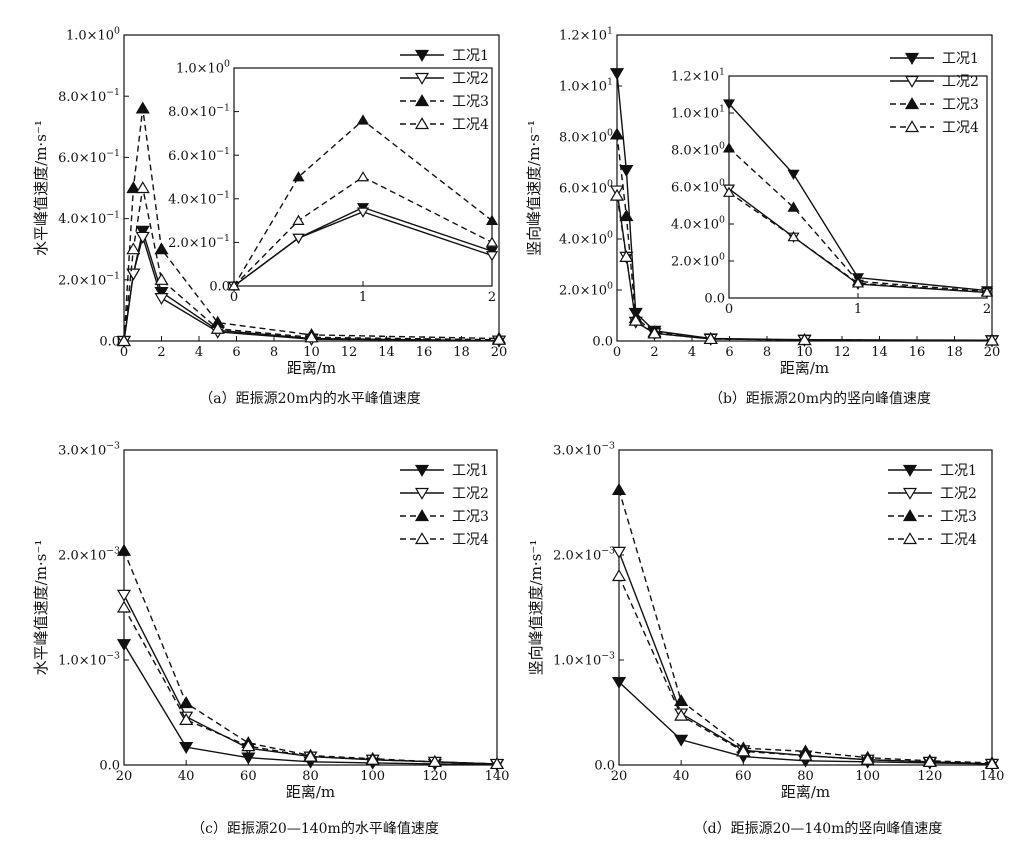  Describe the element at coordinates (929, 776) in the screenshot. I see `main-x-tick-label: 120` at that location.